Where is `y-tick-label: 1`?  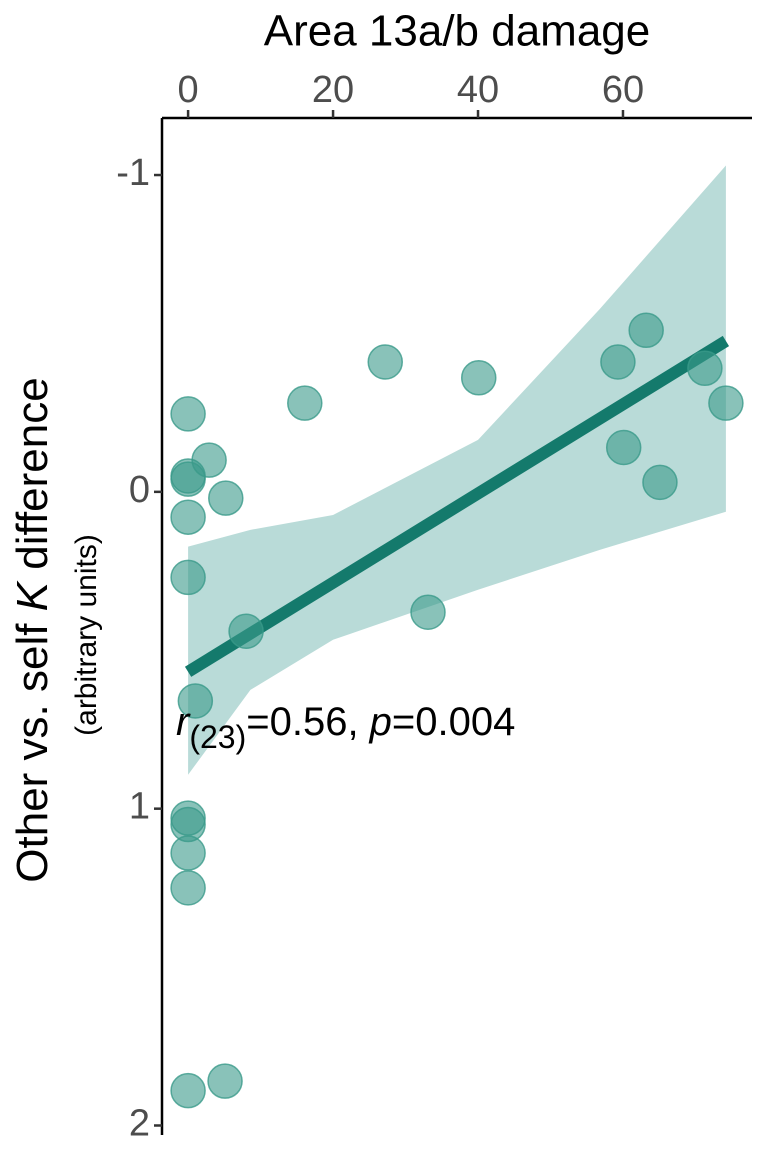 y-tick-label: 1 is located at coordinates (139, 807).